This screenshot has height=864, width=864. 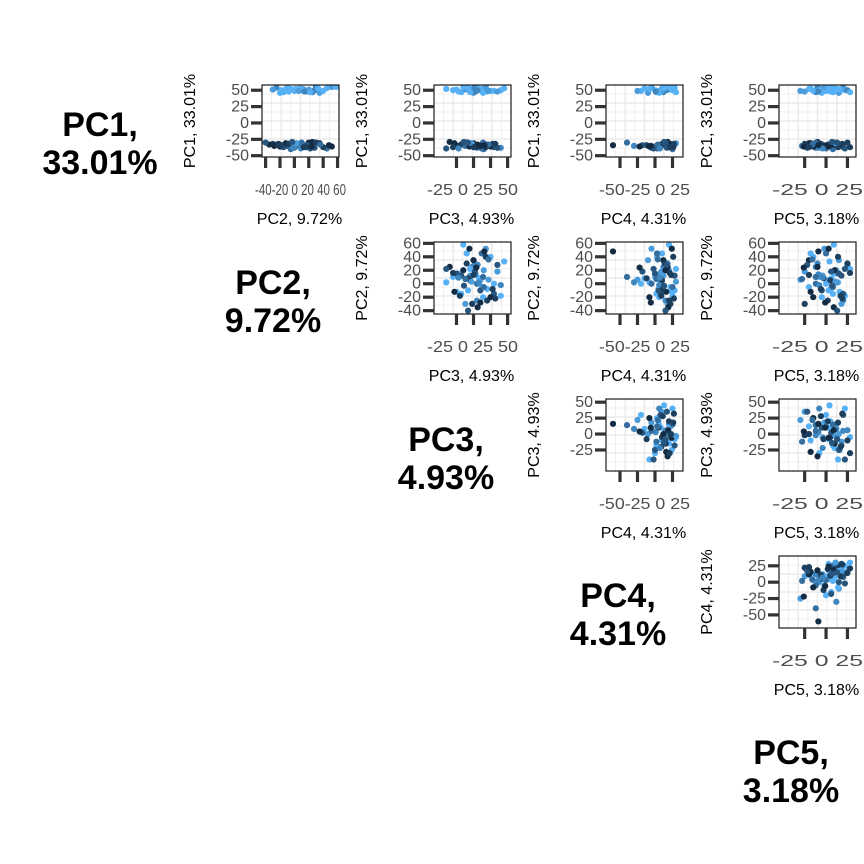 I want to click on panel-pc2-vs-pc3-y-tick-label: 20, so click(x=412, y=270).